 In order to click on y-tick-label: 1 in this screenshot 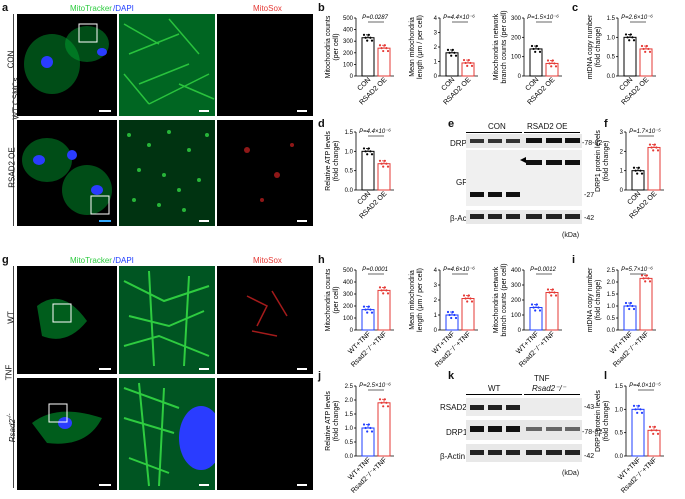, I will do `click(622, 172)`.